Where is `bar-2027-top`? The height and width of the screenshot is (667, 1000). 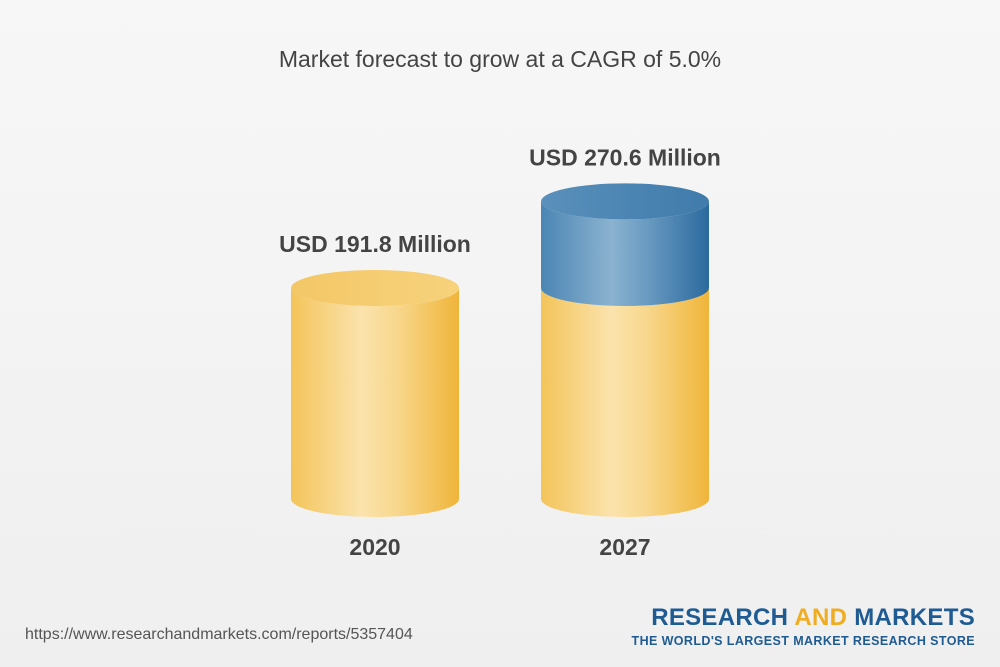 bar-2027-top is located at coordinates (625, 201).